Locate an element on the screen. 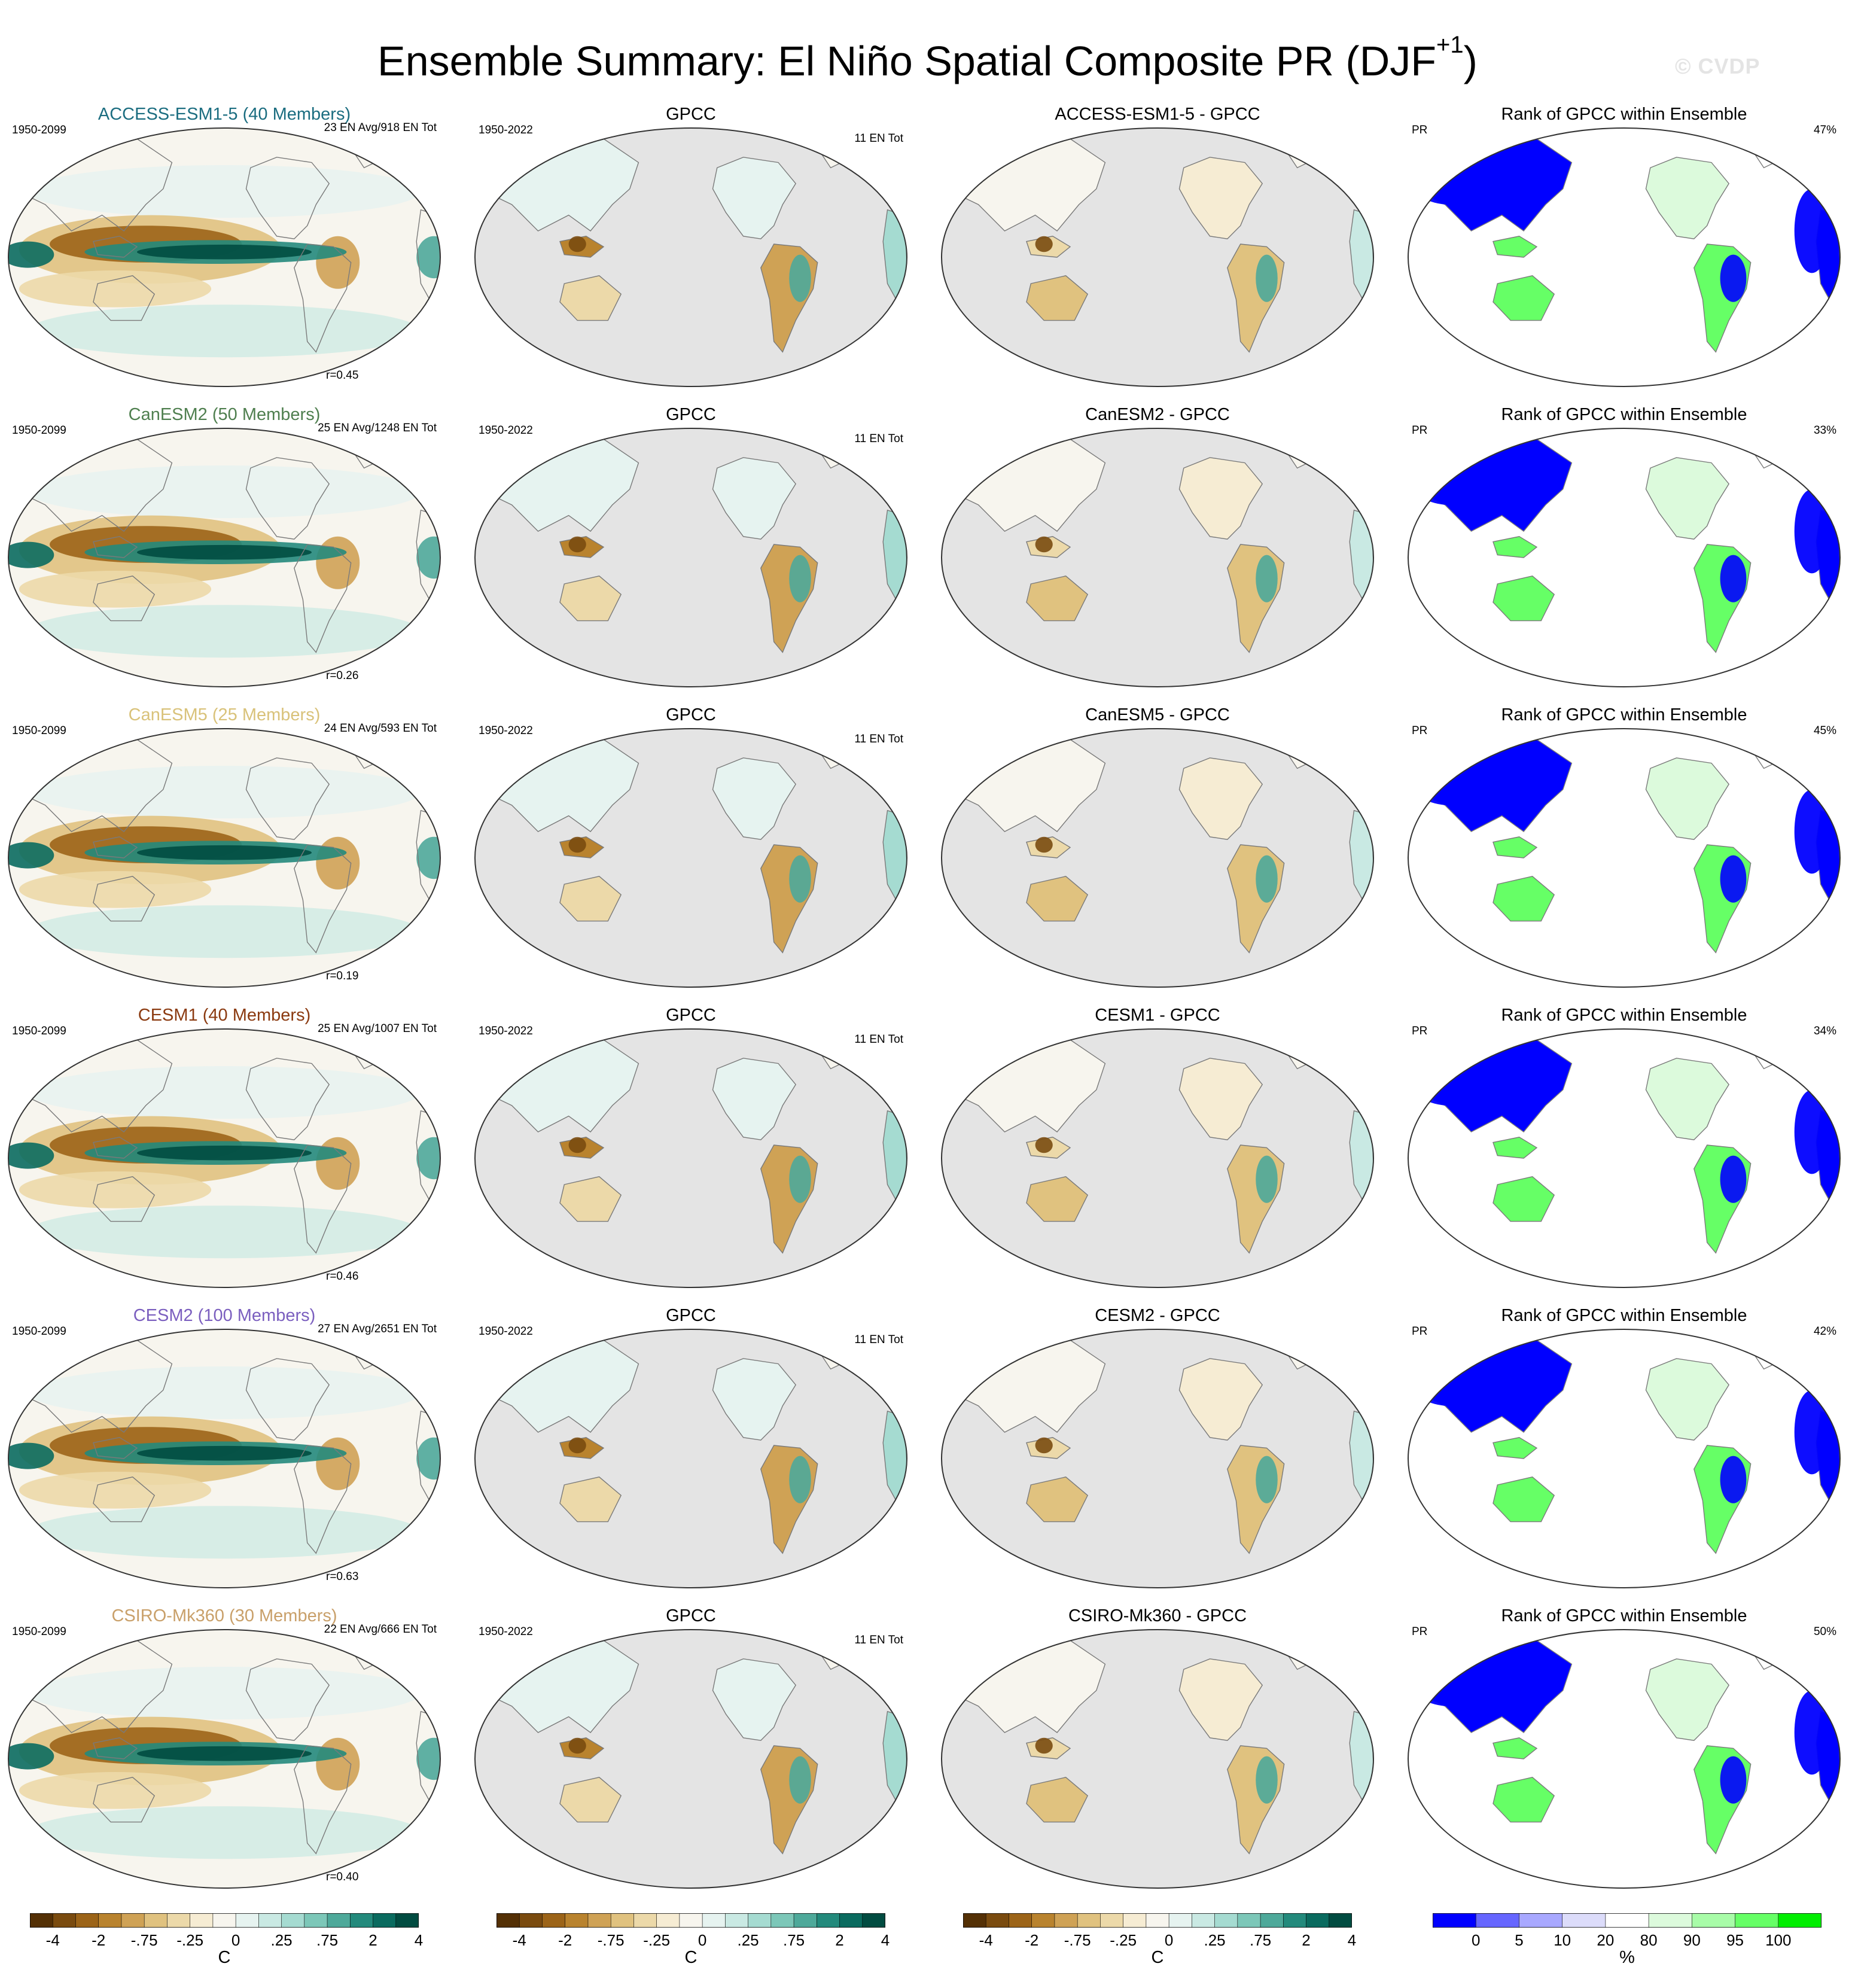 This screenshot has width=1855, height=1988. colorbar-tick-label: 4 is located at coordinates (1352, 1940).